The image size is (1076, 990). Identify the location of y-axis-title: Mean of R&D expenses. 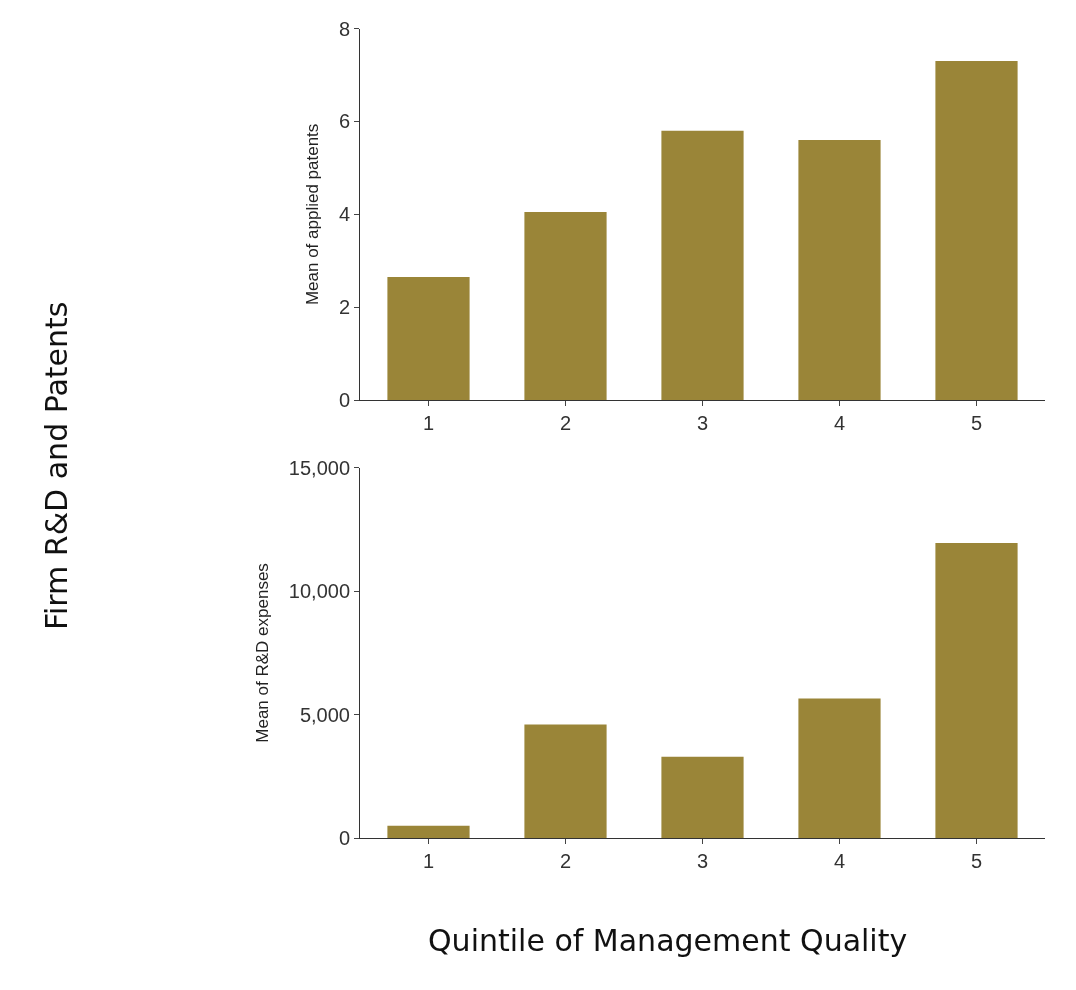
(263, 653).